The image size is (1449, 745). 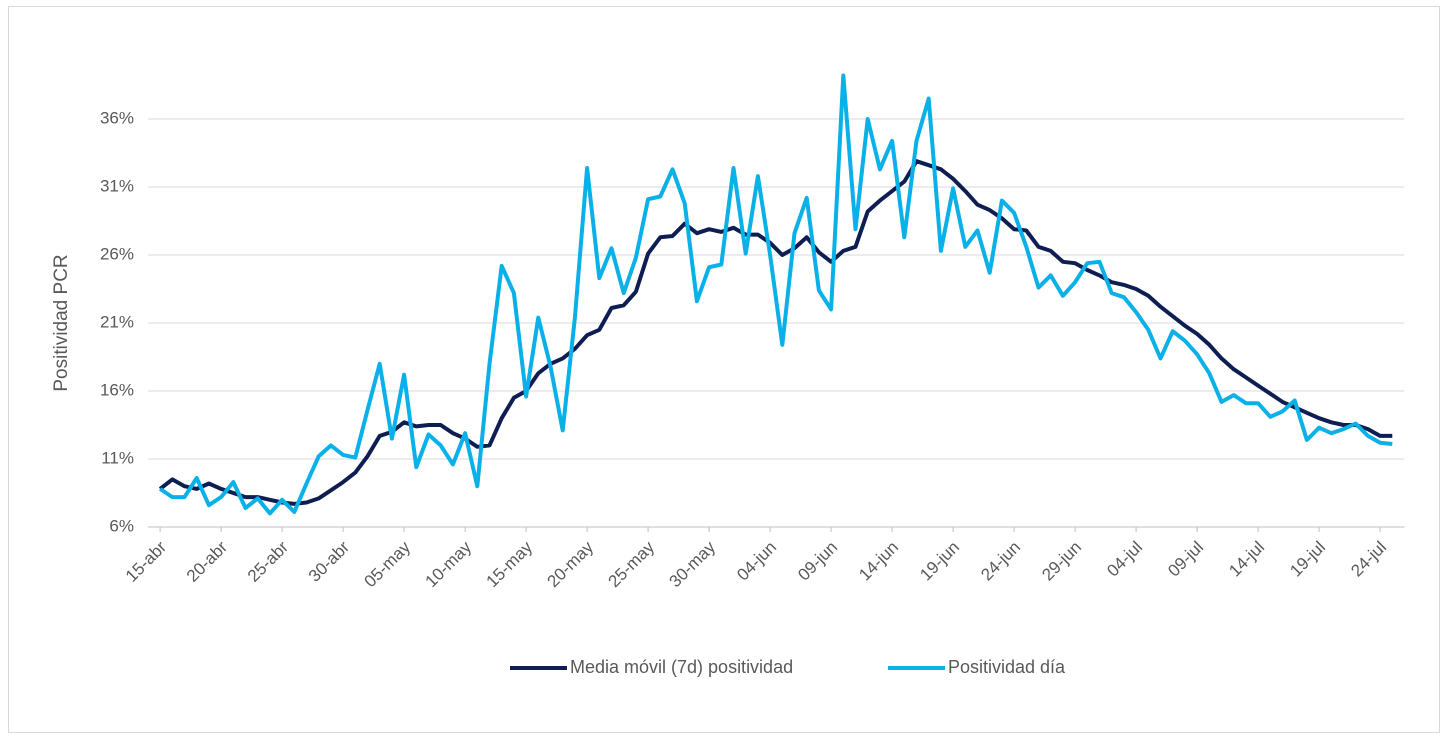 What do you see at coordinates (117, 321) in the screenshot?
I see `y-tick-label: 21%` at bounding box center [117, 321].